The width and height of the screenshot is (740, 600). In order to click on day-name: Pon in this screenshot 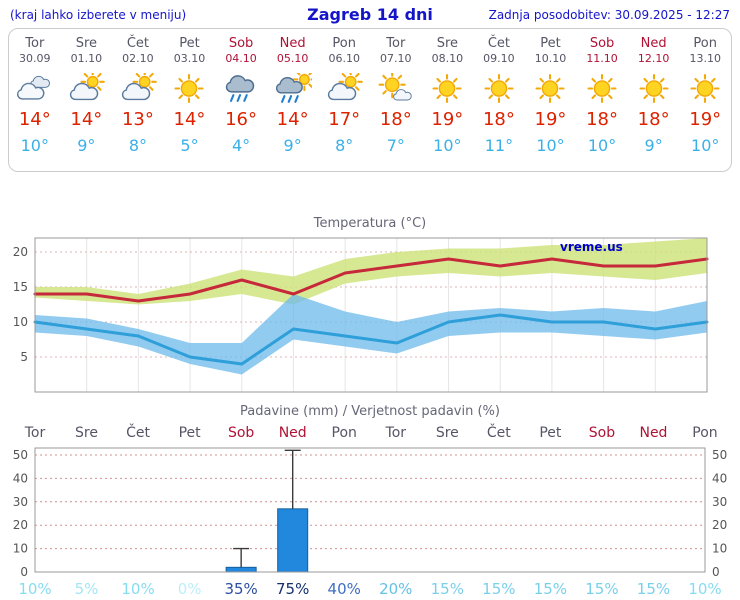, I will do `click(705, 43)`.